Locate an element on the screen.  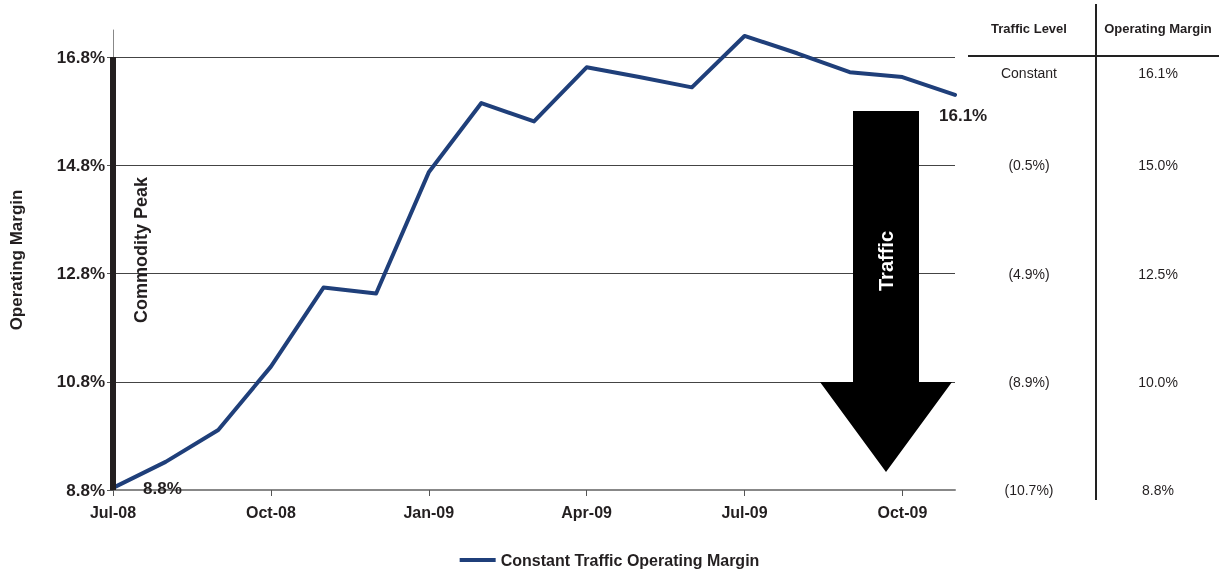
x-tick-label: Jul-09 is located at coordinates (744, 512).